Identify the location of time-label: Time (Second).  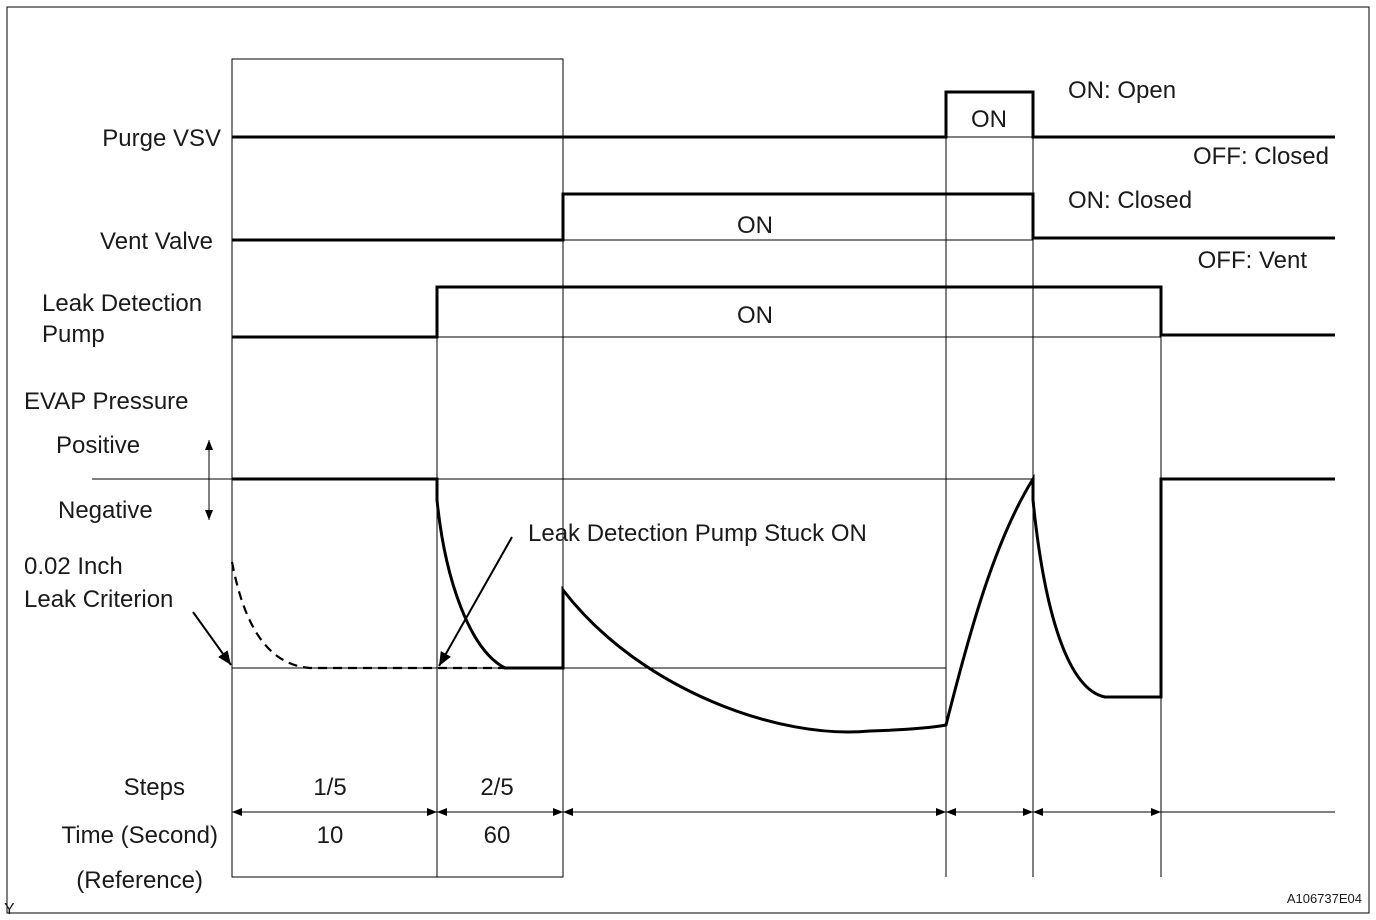
(140, 835).